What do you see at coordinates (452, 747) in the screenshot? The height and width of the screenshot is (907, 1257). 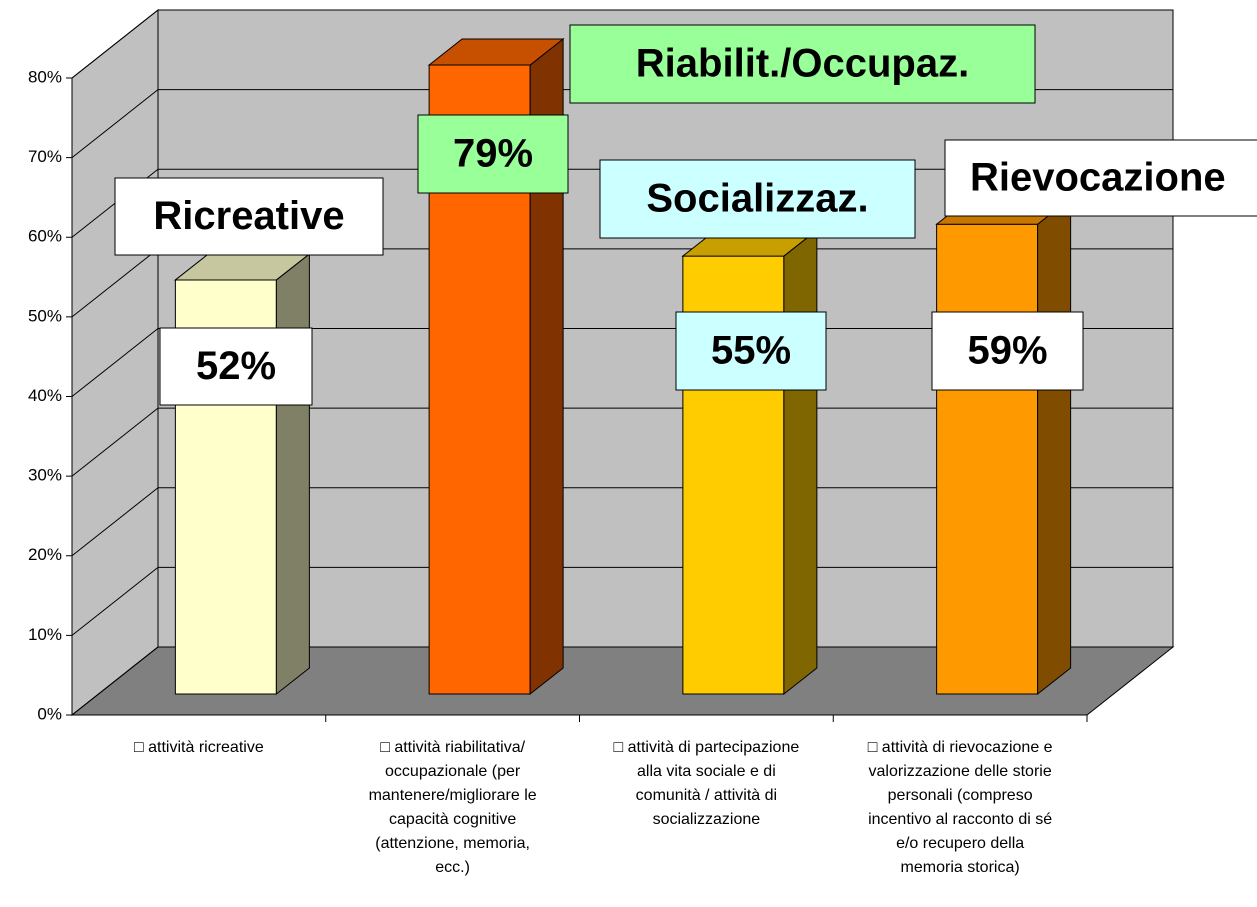 I see `x-tick-line: □ attività riabilitativa/` at bounding box center [452, 747].